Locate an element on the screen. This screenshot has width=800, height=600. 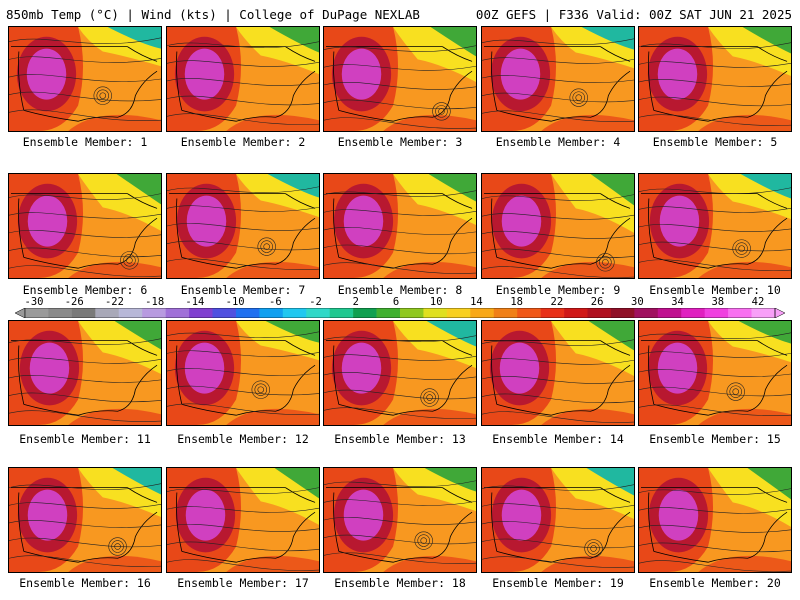
colorbar-tick-label: -2 is located at coordinates (315, 302).